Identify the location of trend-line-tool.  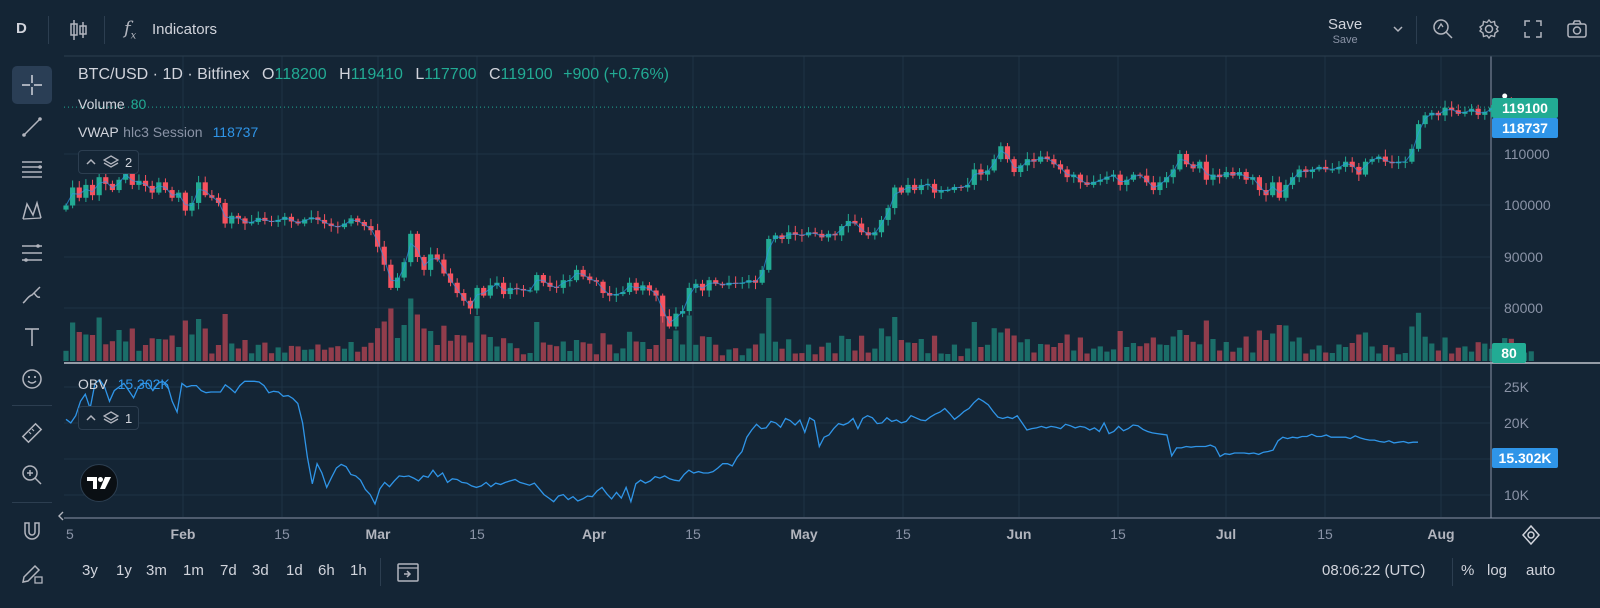
(32, 127).